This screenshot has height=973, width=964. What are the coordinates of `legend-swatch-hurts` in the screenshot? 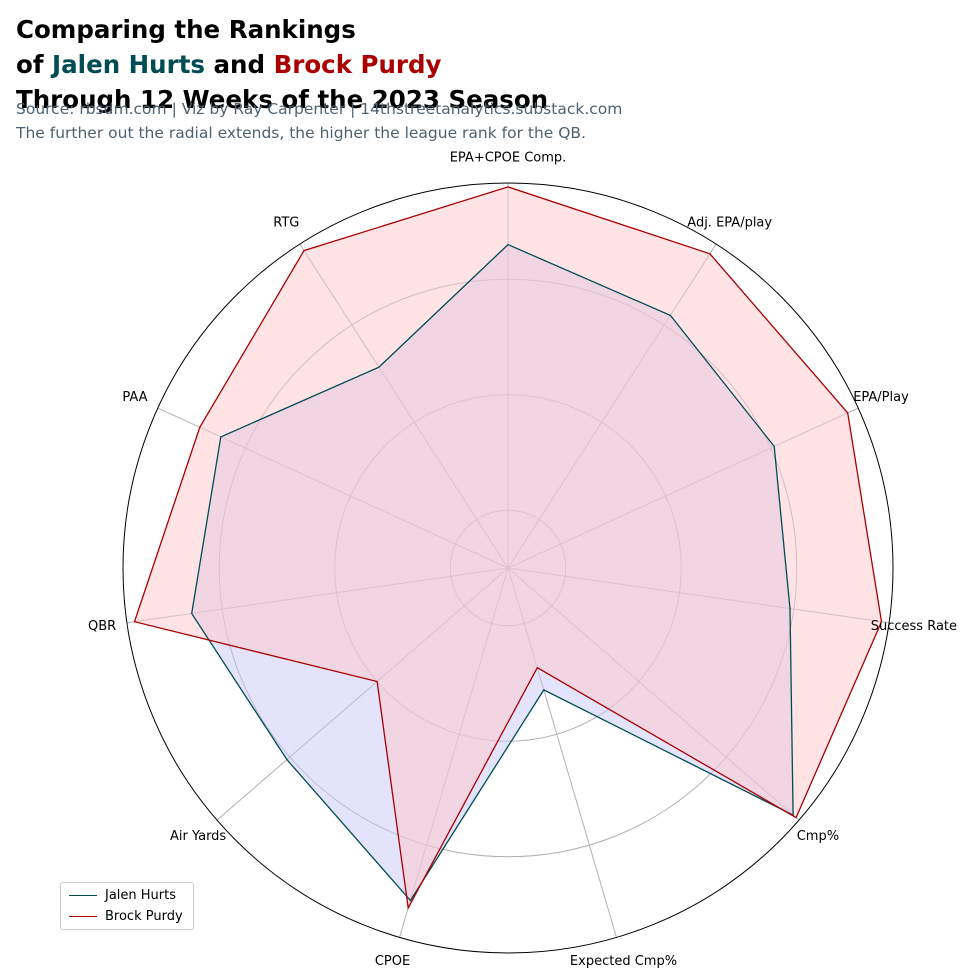 It's located at (83, 895).